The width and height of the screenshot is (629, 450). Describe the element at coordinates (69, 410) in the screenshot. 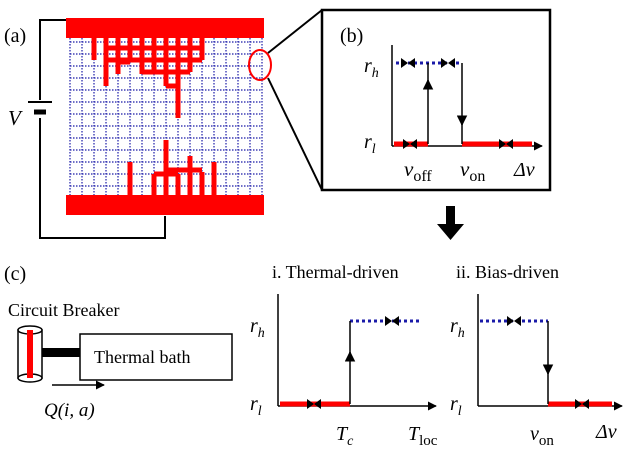

I see `heat-flow-label: Q(i, a)` at that location.